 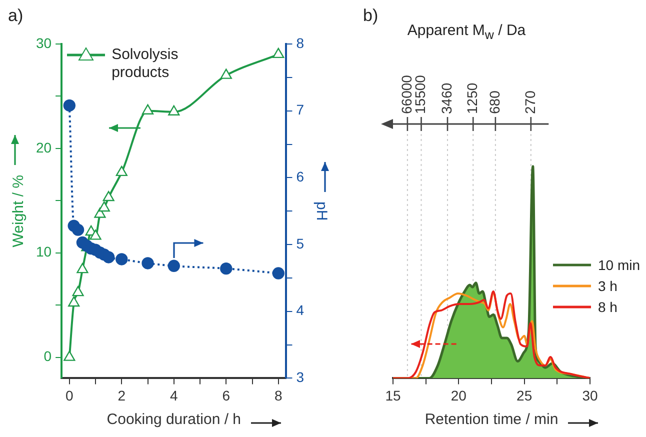 What do you see at coordinates (494, 102) in the screenshot?
I see `annotation: 680` at bounding box center [494, 102].